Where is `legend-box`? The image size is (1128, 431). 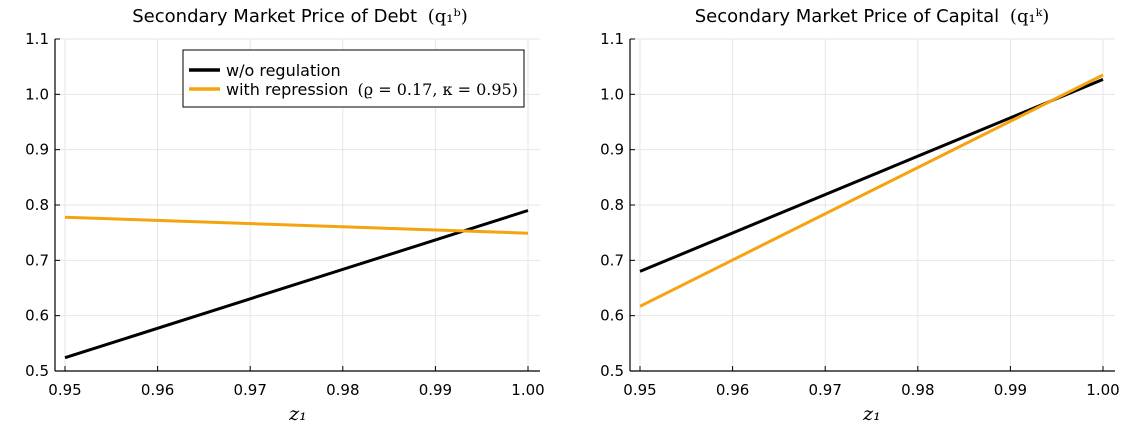 legend-box is located at coordinates (353, 78).